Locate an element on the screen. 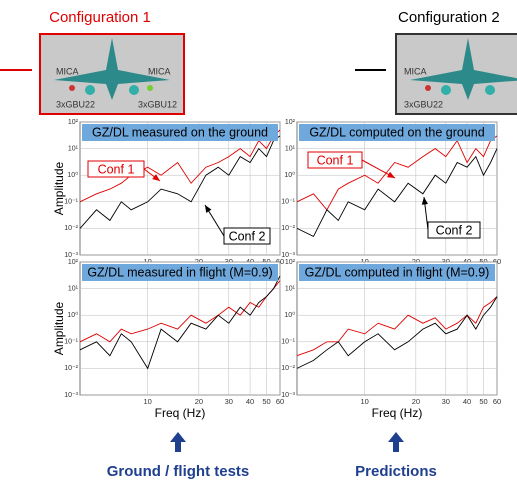 This screenshot has width=517, height=487. panel-title: GZ/DL computed on the ground is located at coordinates (396, 132).